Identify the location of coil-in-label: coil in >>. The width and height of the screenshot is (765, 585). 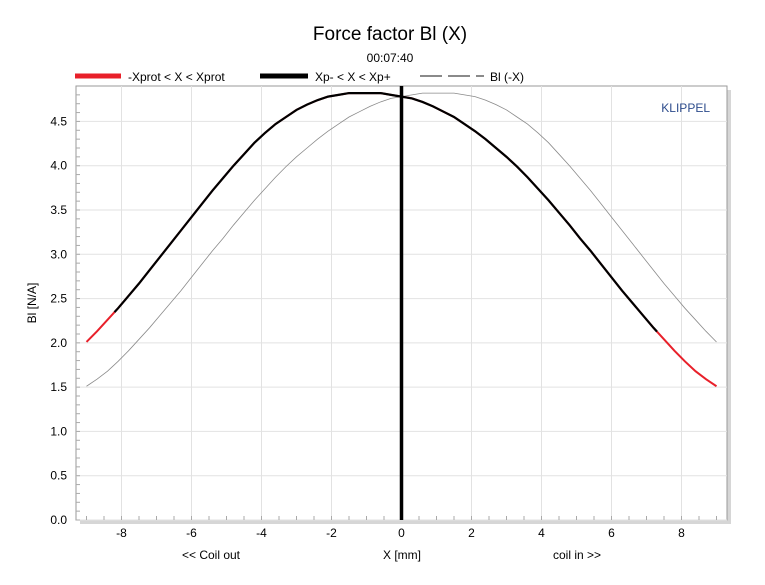
(577, 555).